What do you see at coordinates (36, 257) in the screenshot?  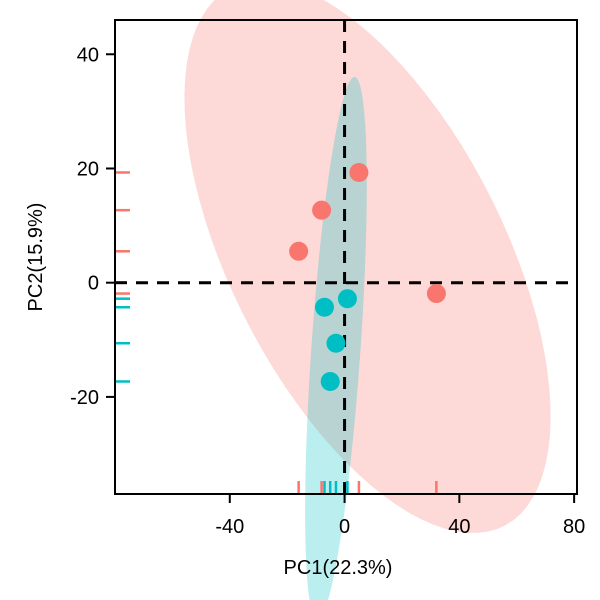 I see `y-axis-title: PC2(15.9%)` at bounding box center [36, 257].